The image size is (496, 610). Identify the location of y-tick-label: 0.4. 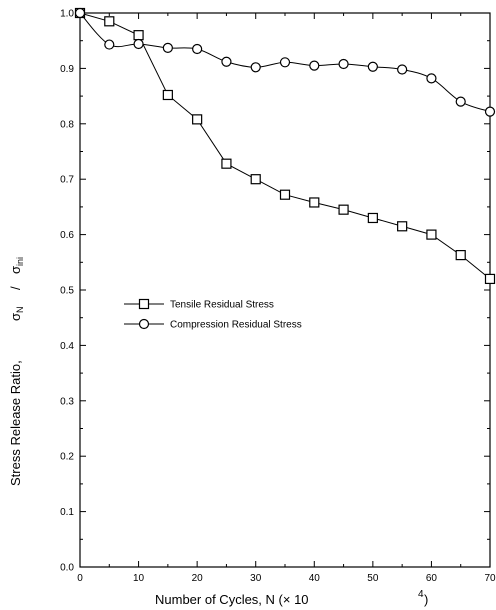
(67, 346).